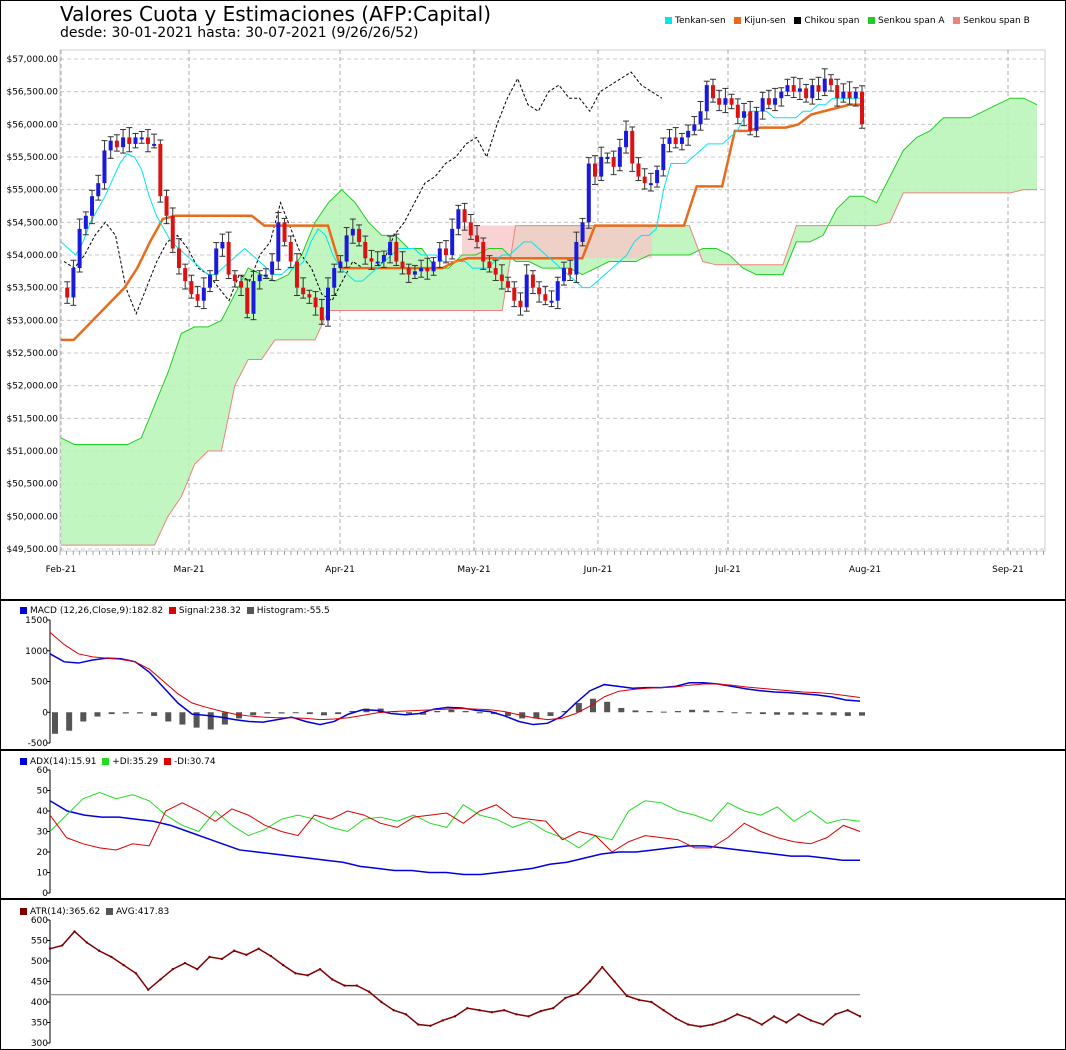 Image resolution: width=1066 pixels, height=1050 pixels. Describe the element at coordinates (695, 21) in the screenshot. I see `legend-item-tenkan: Tenkan-sen` at that location.